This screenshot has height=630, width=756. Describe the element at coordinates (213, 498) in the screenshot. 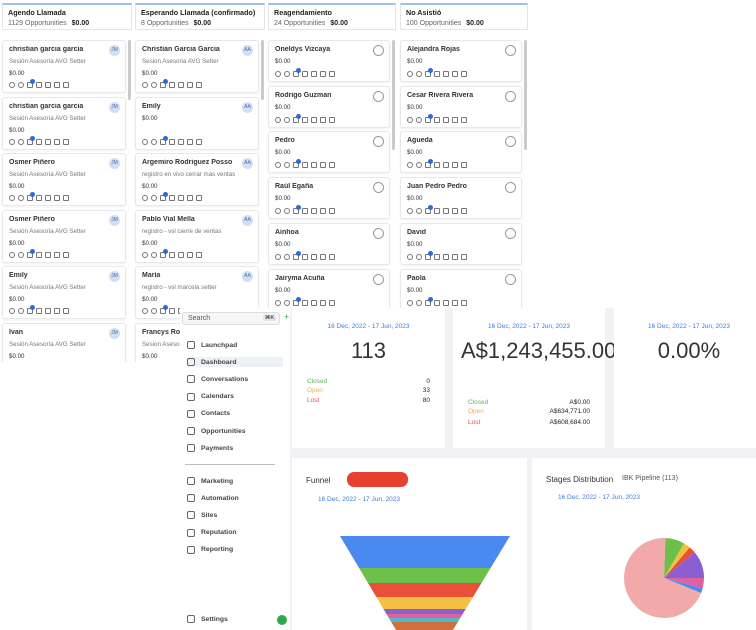

I see `nav-item: Automation` at that location.